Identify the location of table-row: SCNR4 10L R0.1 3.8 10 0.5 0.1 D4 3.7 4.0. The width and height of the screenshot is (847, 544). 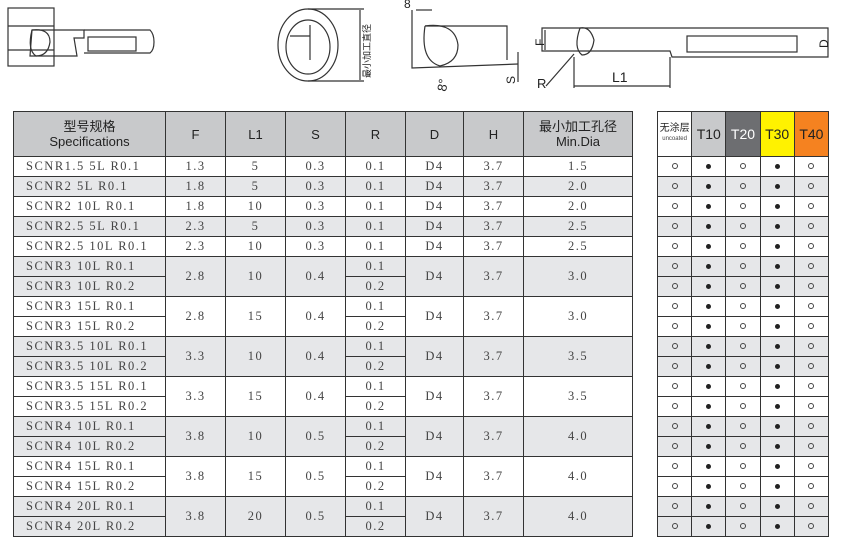
(323, 436).